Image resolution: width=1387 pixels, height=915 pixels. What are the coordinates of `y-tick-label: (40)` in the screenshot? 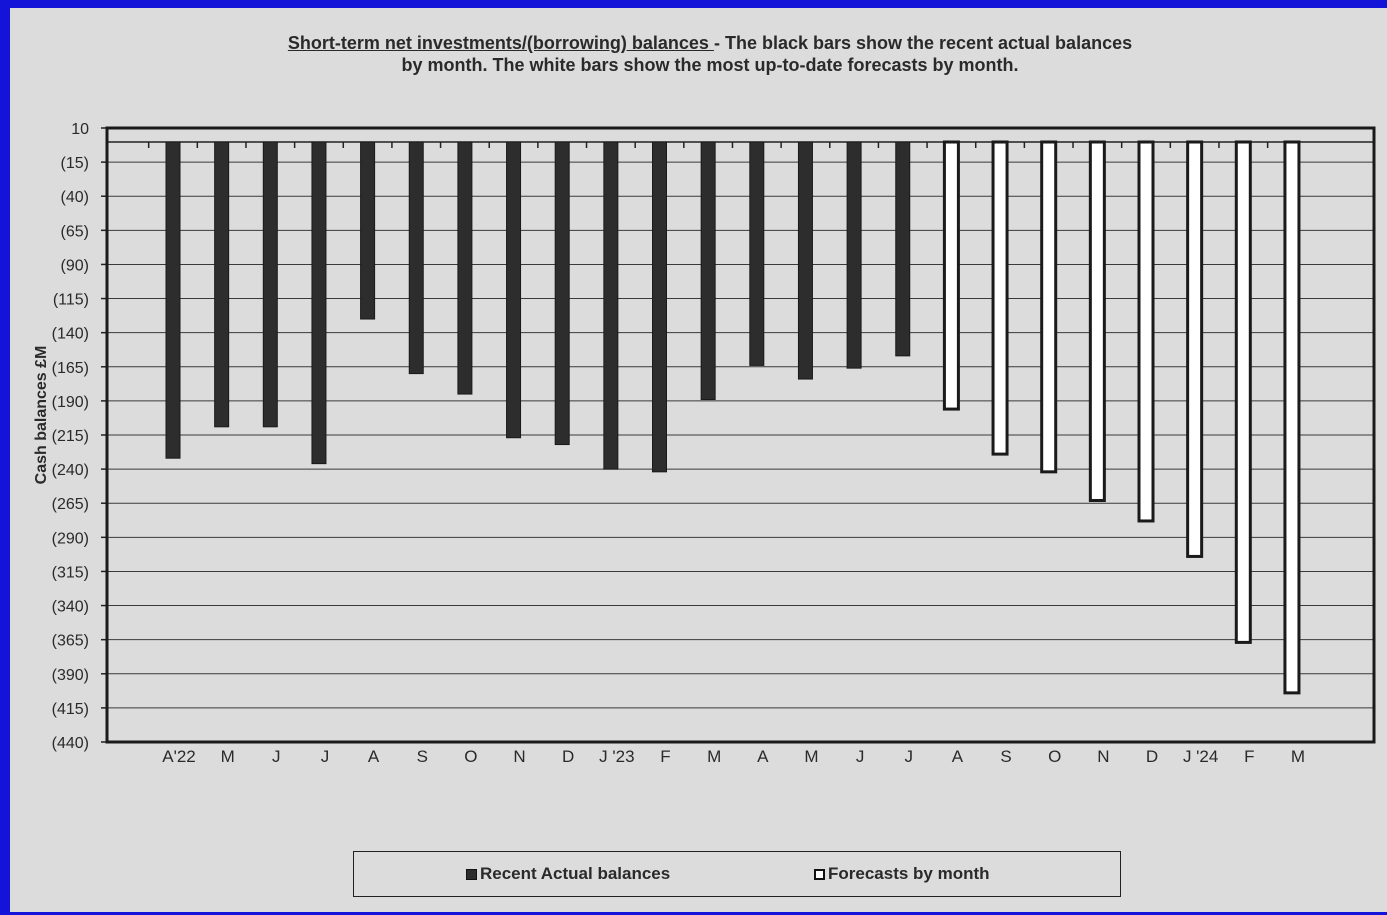 It's located at (75, 197).